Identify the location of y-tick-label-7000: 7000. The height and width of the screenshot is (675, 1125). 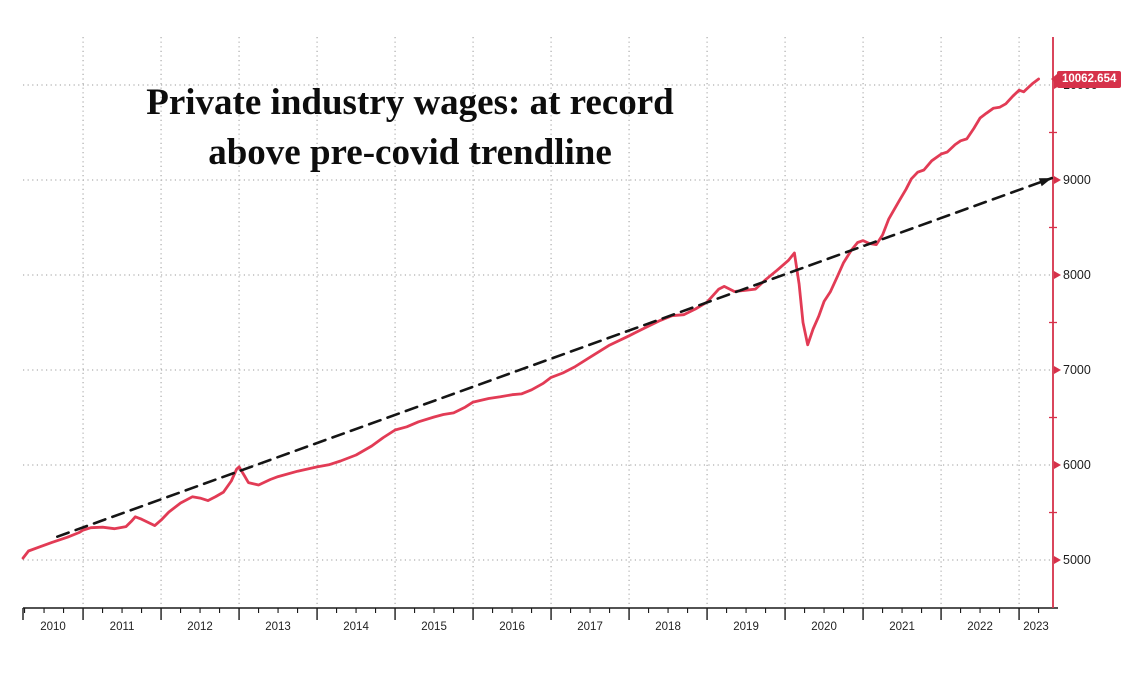
(1077, 370).